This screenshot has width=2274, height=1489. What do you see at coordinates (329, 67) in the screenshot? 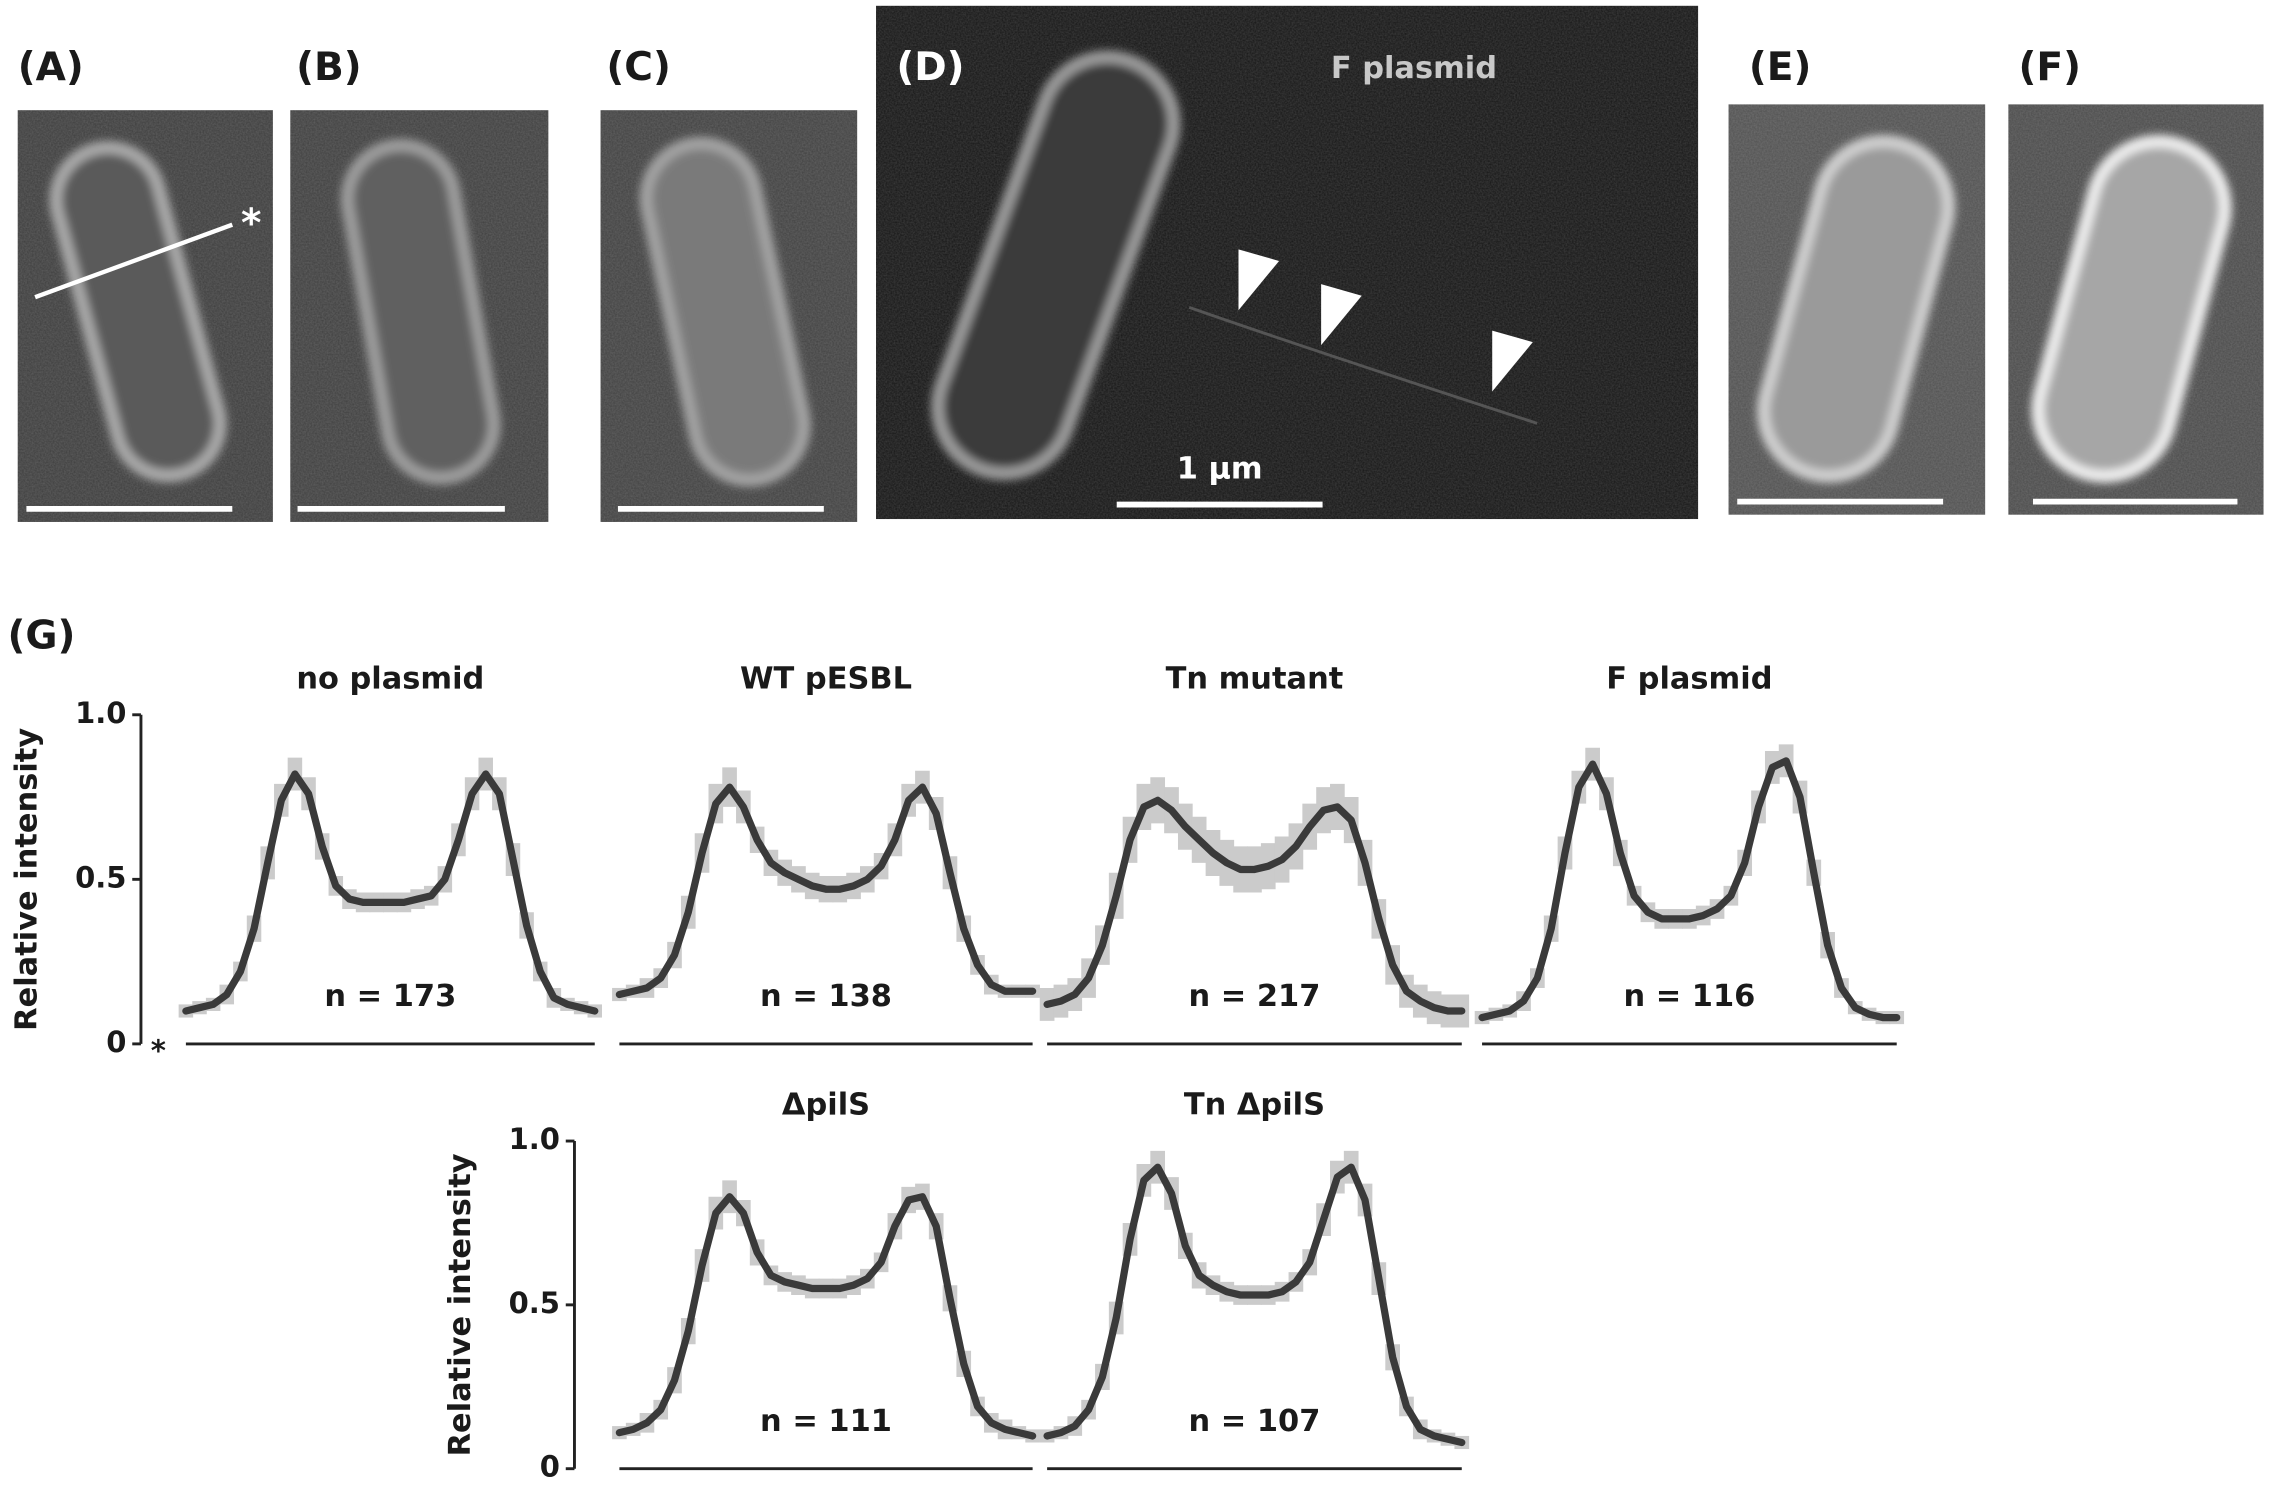
I see `panel-label: (B)` at bounding box center [329, 67].